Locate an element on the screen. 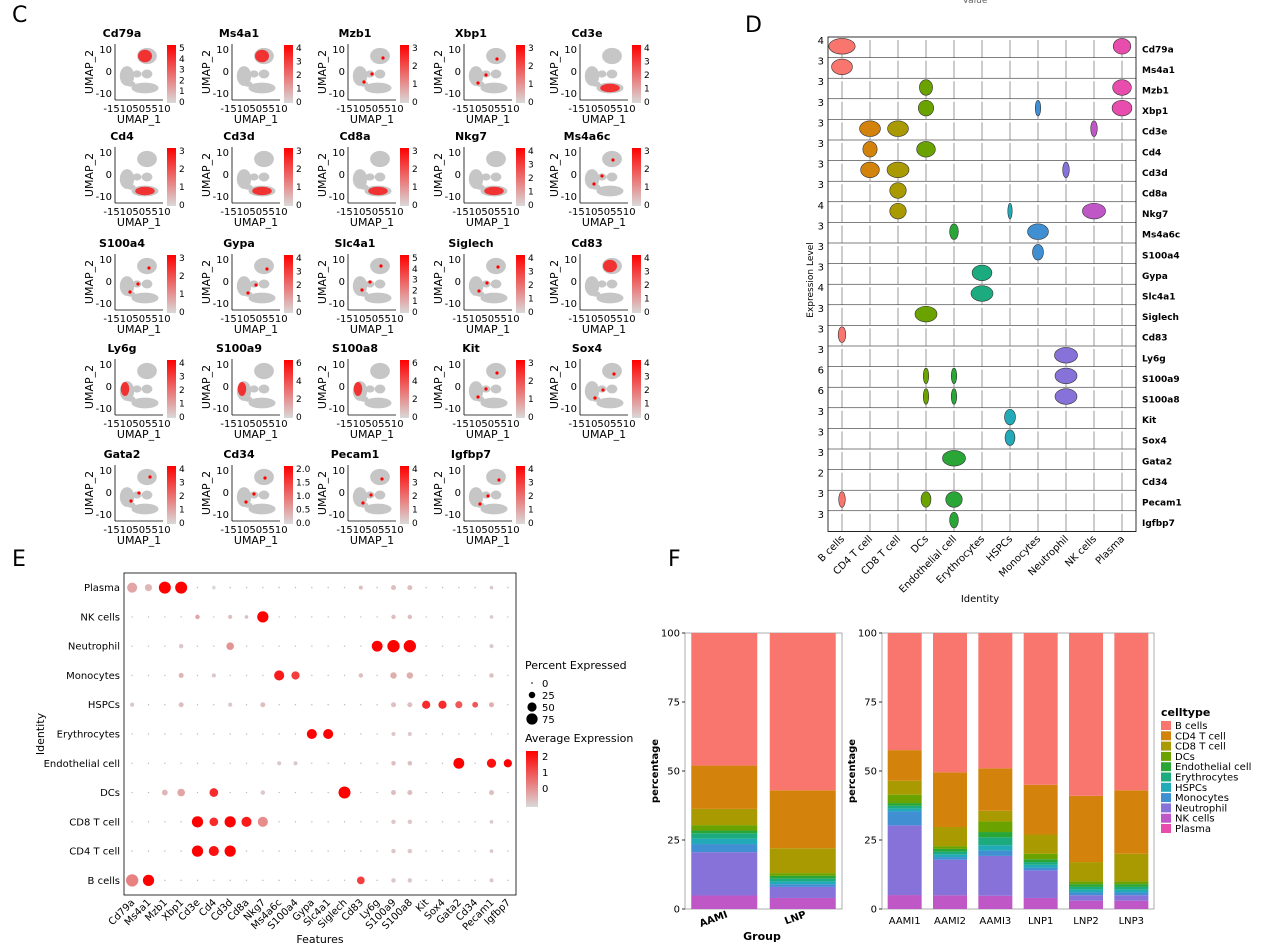 Image resolution: width=1266 pixels, height=946 pixels. violin-gene-label-cd3d: Cd3d is located at coordinates (1155, 174).